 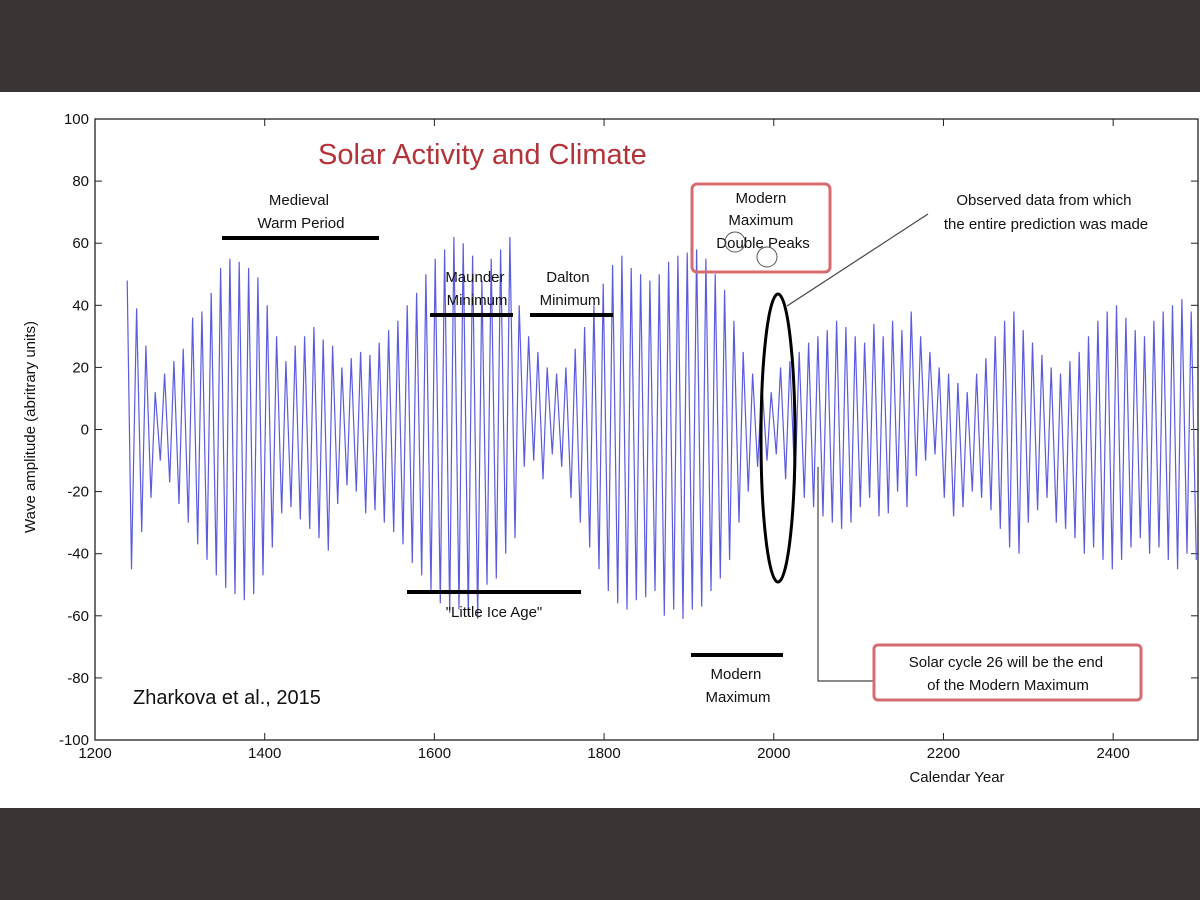 What do you see at coordinates (857, 260) in the screenshot?
I see `observed-data-leader` at bounding box center [857, 260].